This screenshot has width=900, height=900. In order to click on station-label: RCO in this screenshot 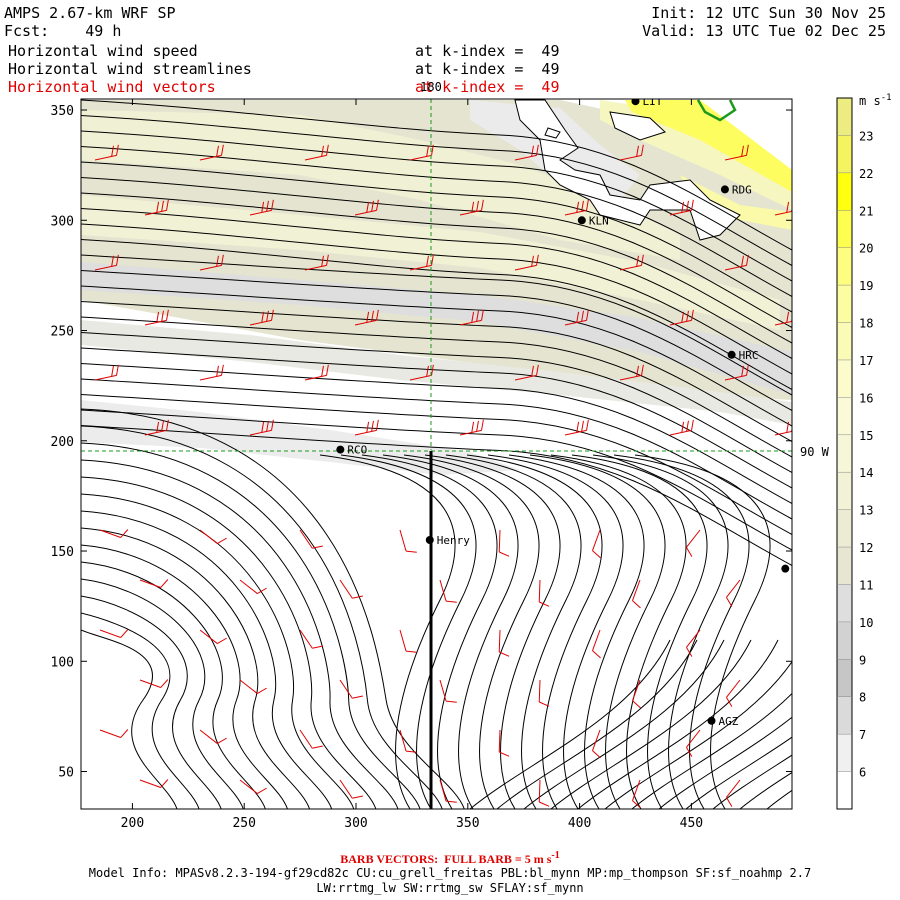, I will do `click(357, 450)`.